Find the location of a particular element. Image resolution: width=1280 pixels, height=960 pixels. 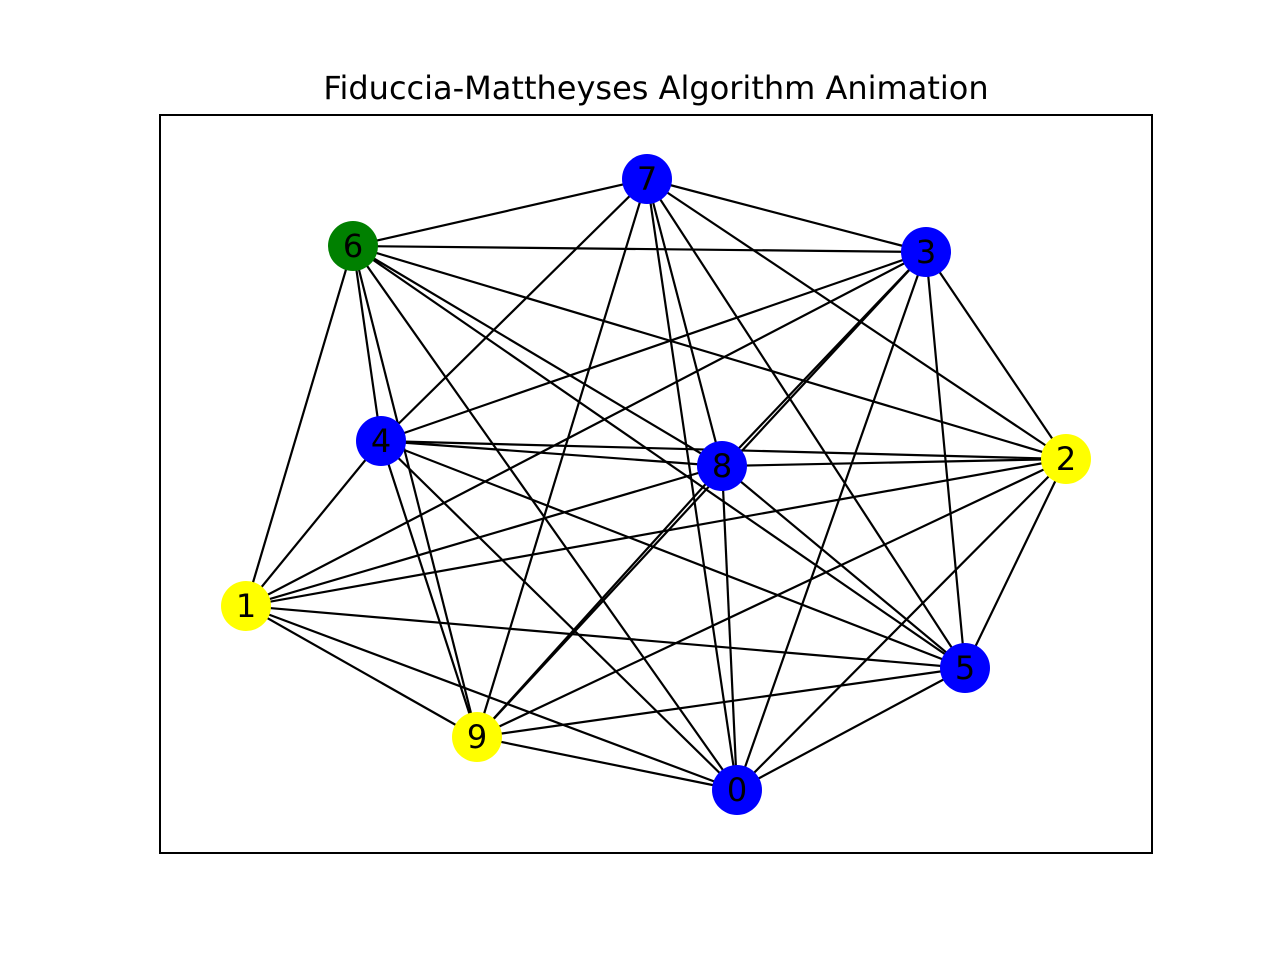

node-0: 0 is located at coordinates (737, 790).